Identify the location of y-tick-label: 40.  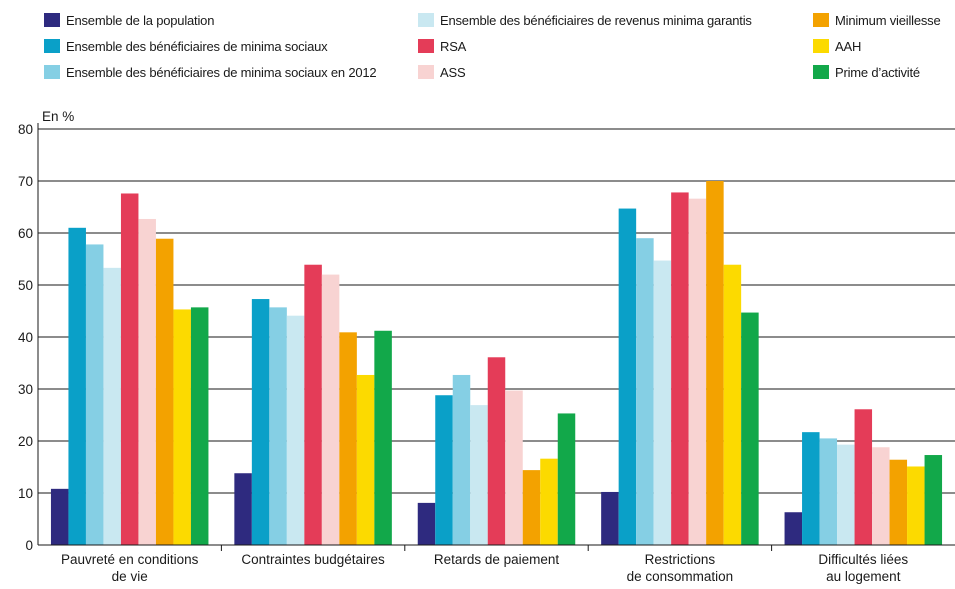
(25, 337).